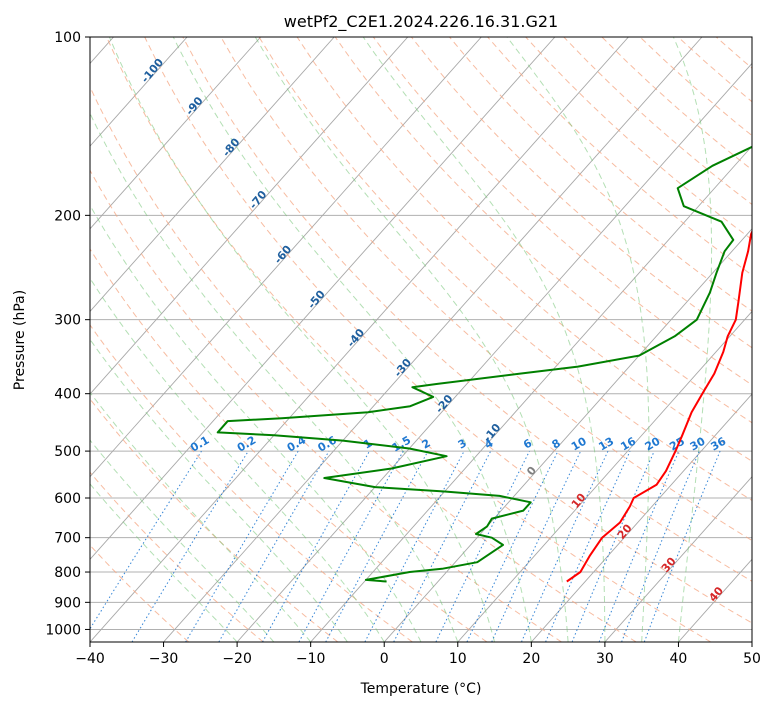 The image size is (775, 708). What do you see at coordinates (421, 22) in the screenshot?
I see `chart-title: wetPf2_C2E1.2024.226.16.31.G21` at bounding box center [421, 22].